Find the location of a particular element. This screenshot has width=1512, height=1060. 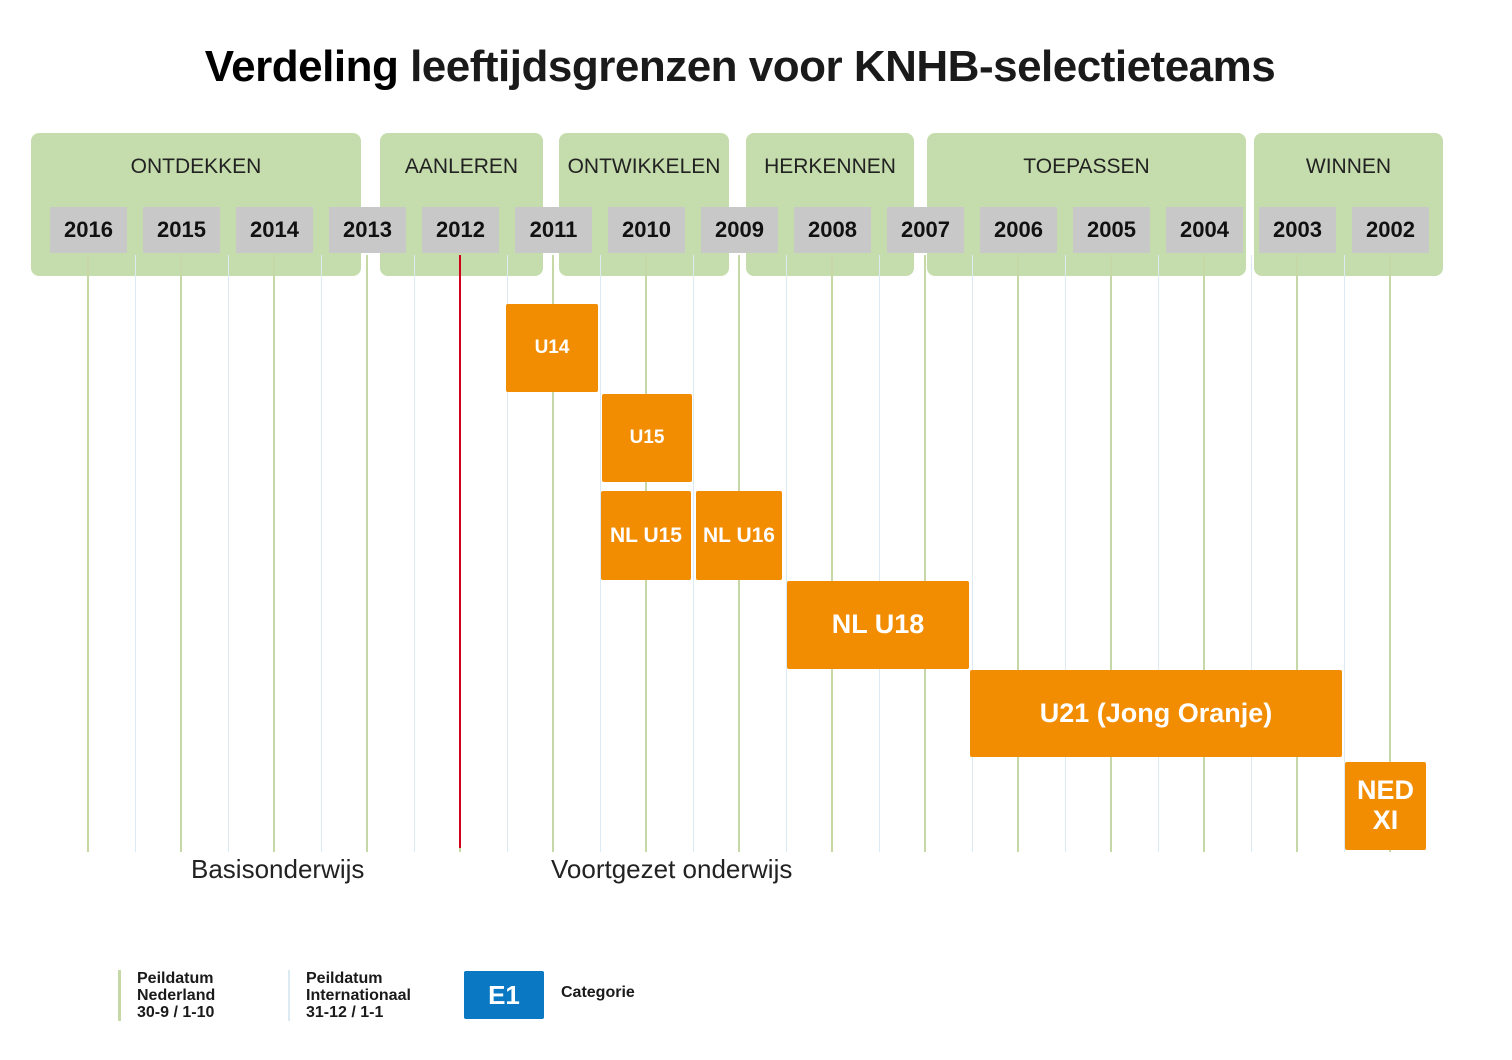

team-nl-u18: NL U18 is located at coordinates (878, 625).